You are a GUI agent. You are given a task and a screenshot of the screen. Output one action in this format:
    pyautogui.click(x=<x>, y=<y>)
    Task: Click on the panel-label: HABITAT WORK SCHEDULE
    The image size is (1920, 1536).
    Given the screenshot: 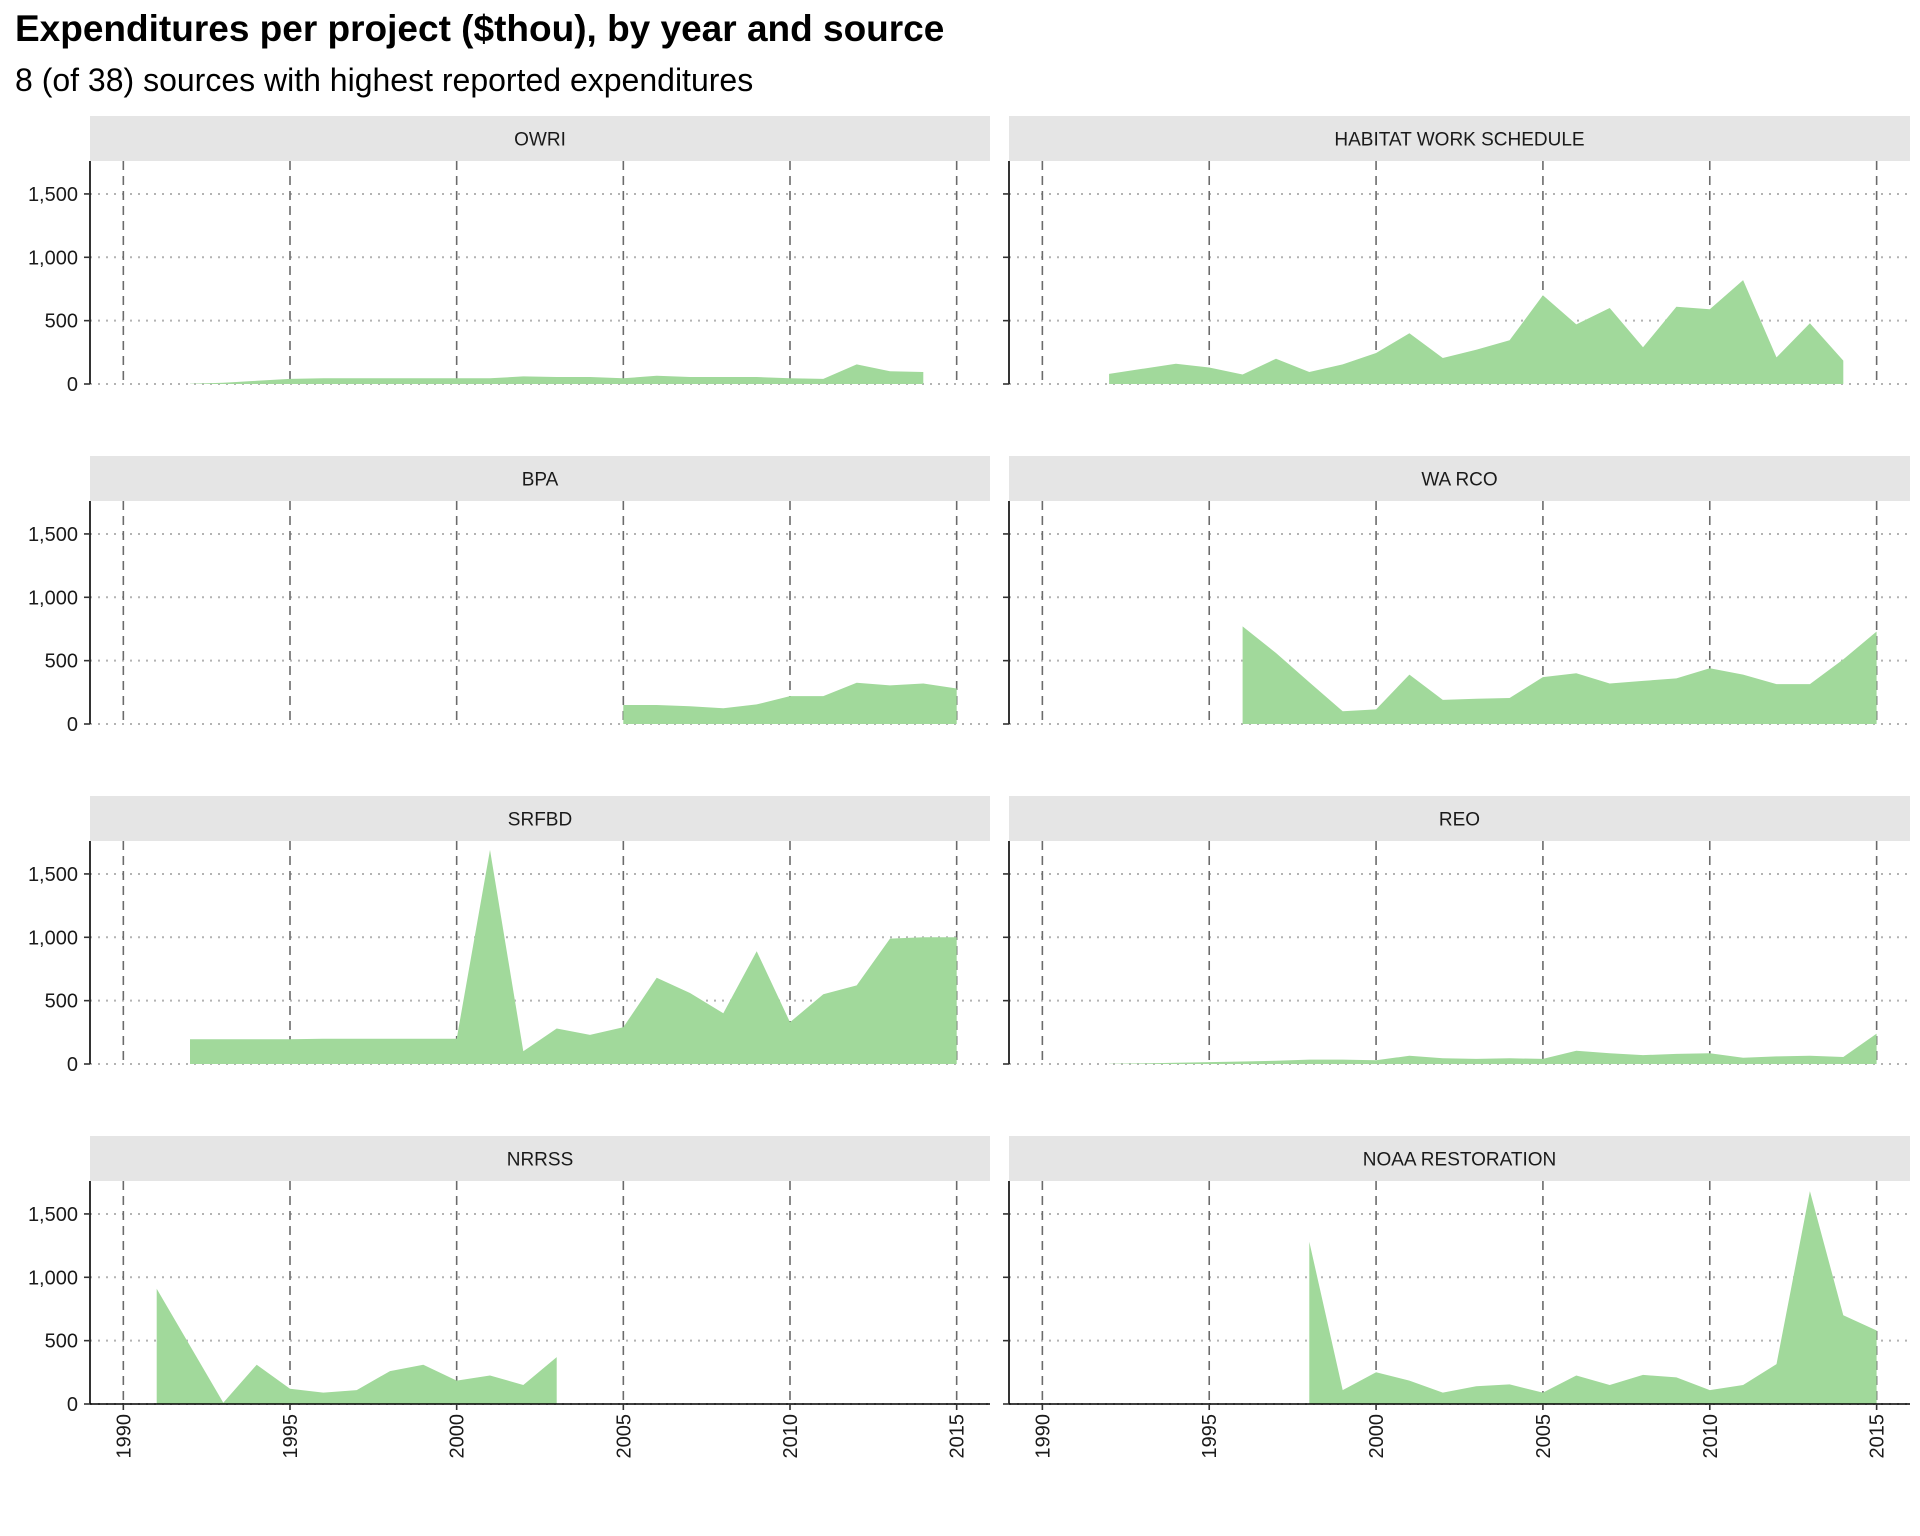 What is the action you would take?
    pyautogui.click(x=1459, y=140)
    